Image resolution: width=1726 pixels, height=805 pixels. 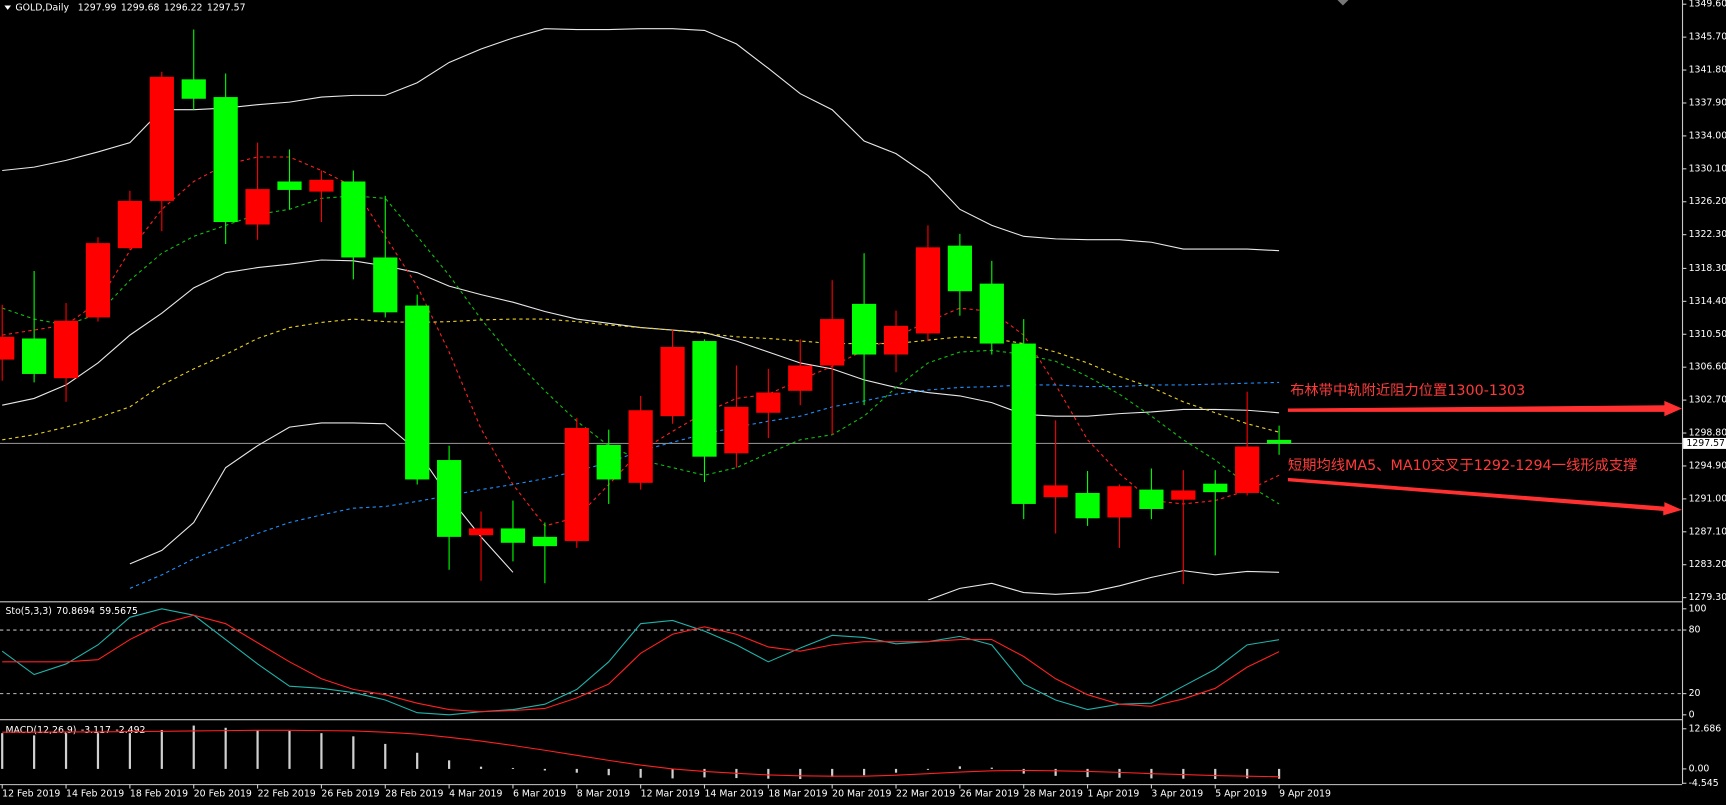 What do you see at coordinates (475, 793) in the screenshot?
I see `x-tick-label: 4 Mar 2019` at bounding box center [475, 793].